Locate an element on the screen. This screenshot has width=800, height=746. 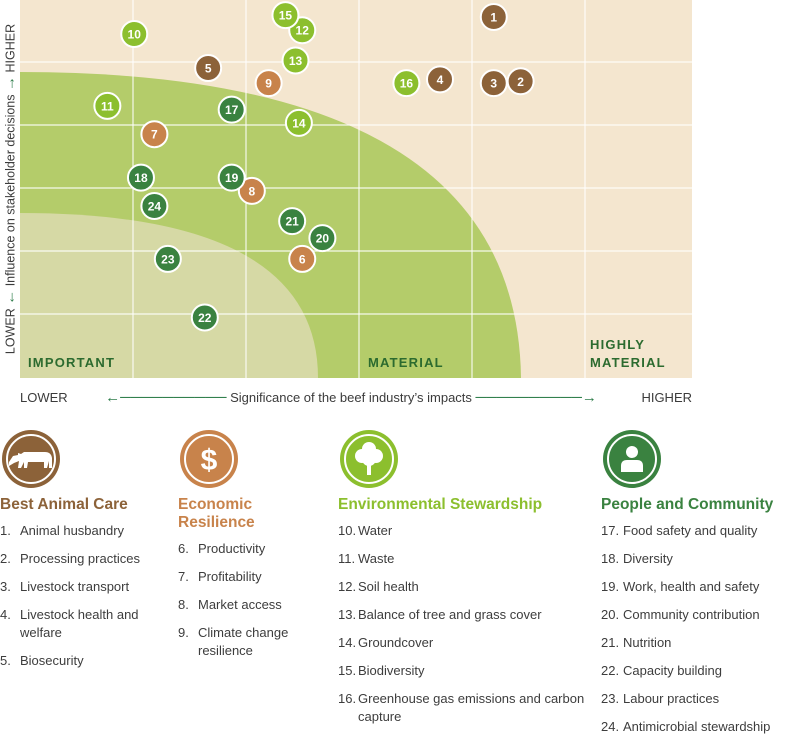
item-number: 8. is located at coordinates (183, 604).